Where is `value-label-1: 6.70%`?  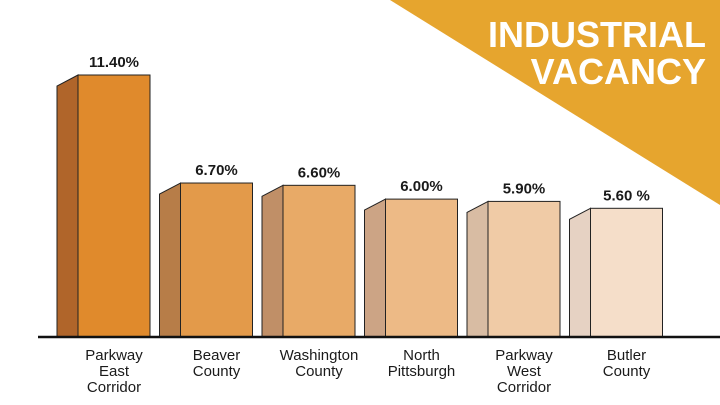 value-label-1: 6.70% is located at coordinates (216, 170).